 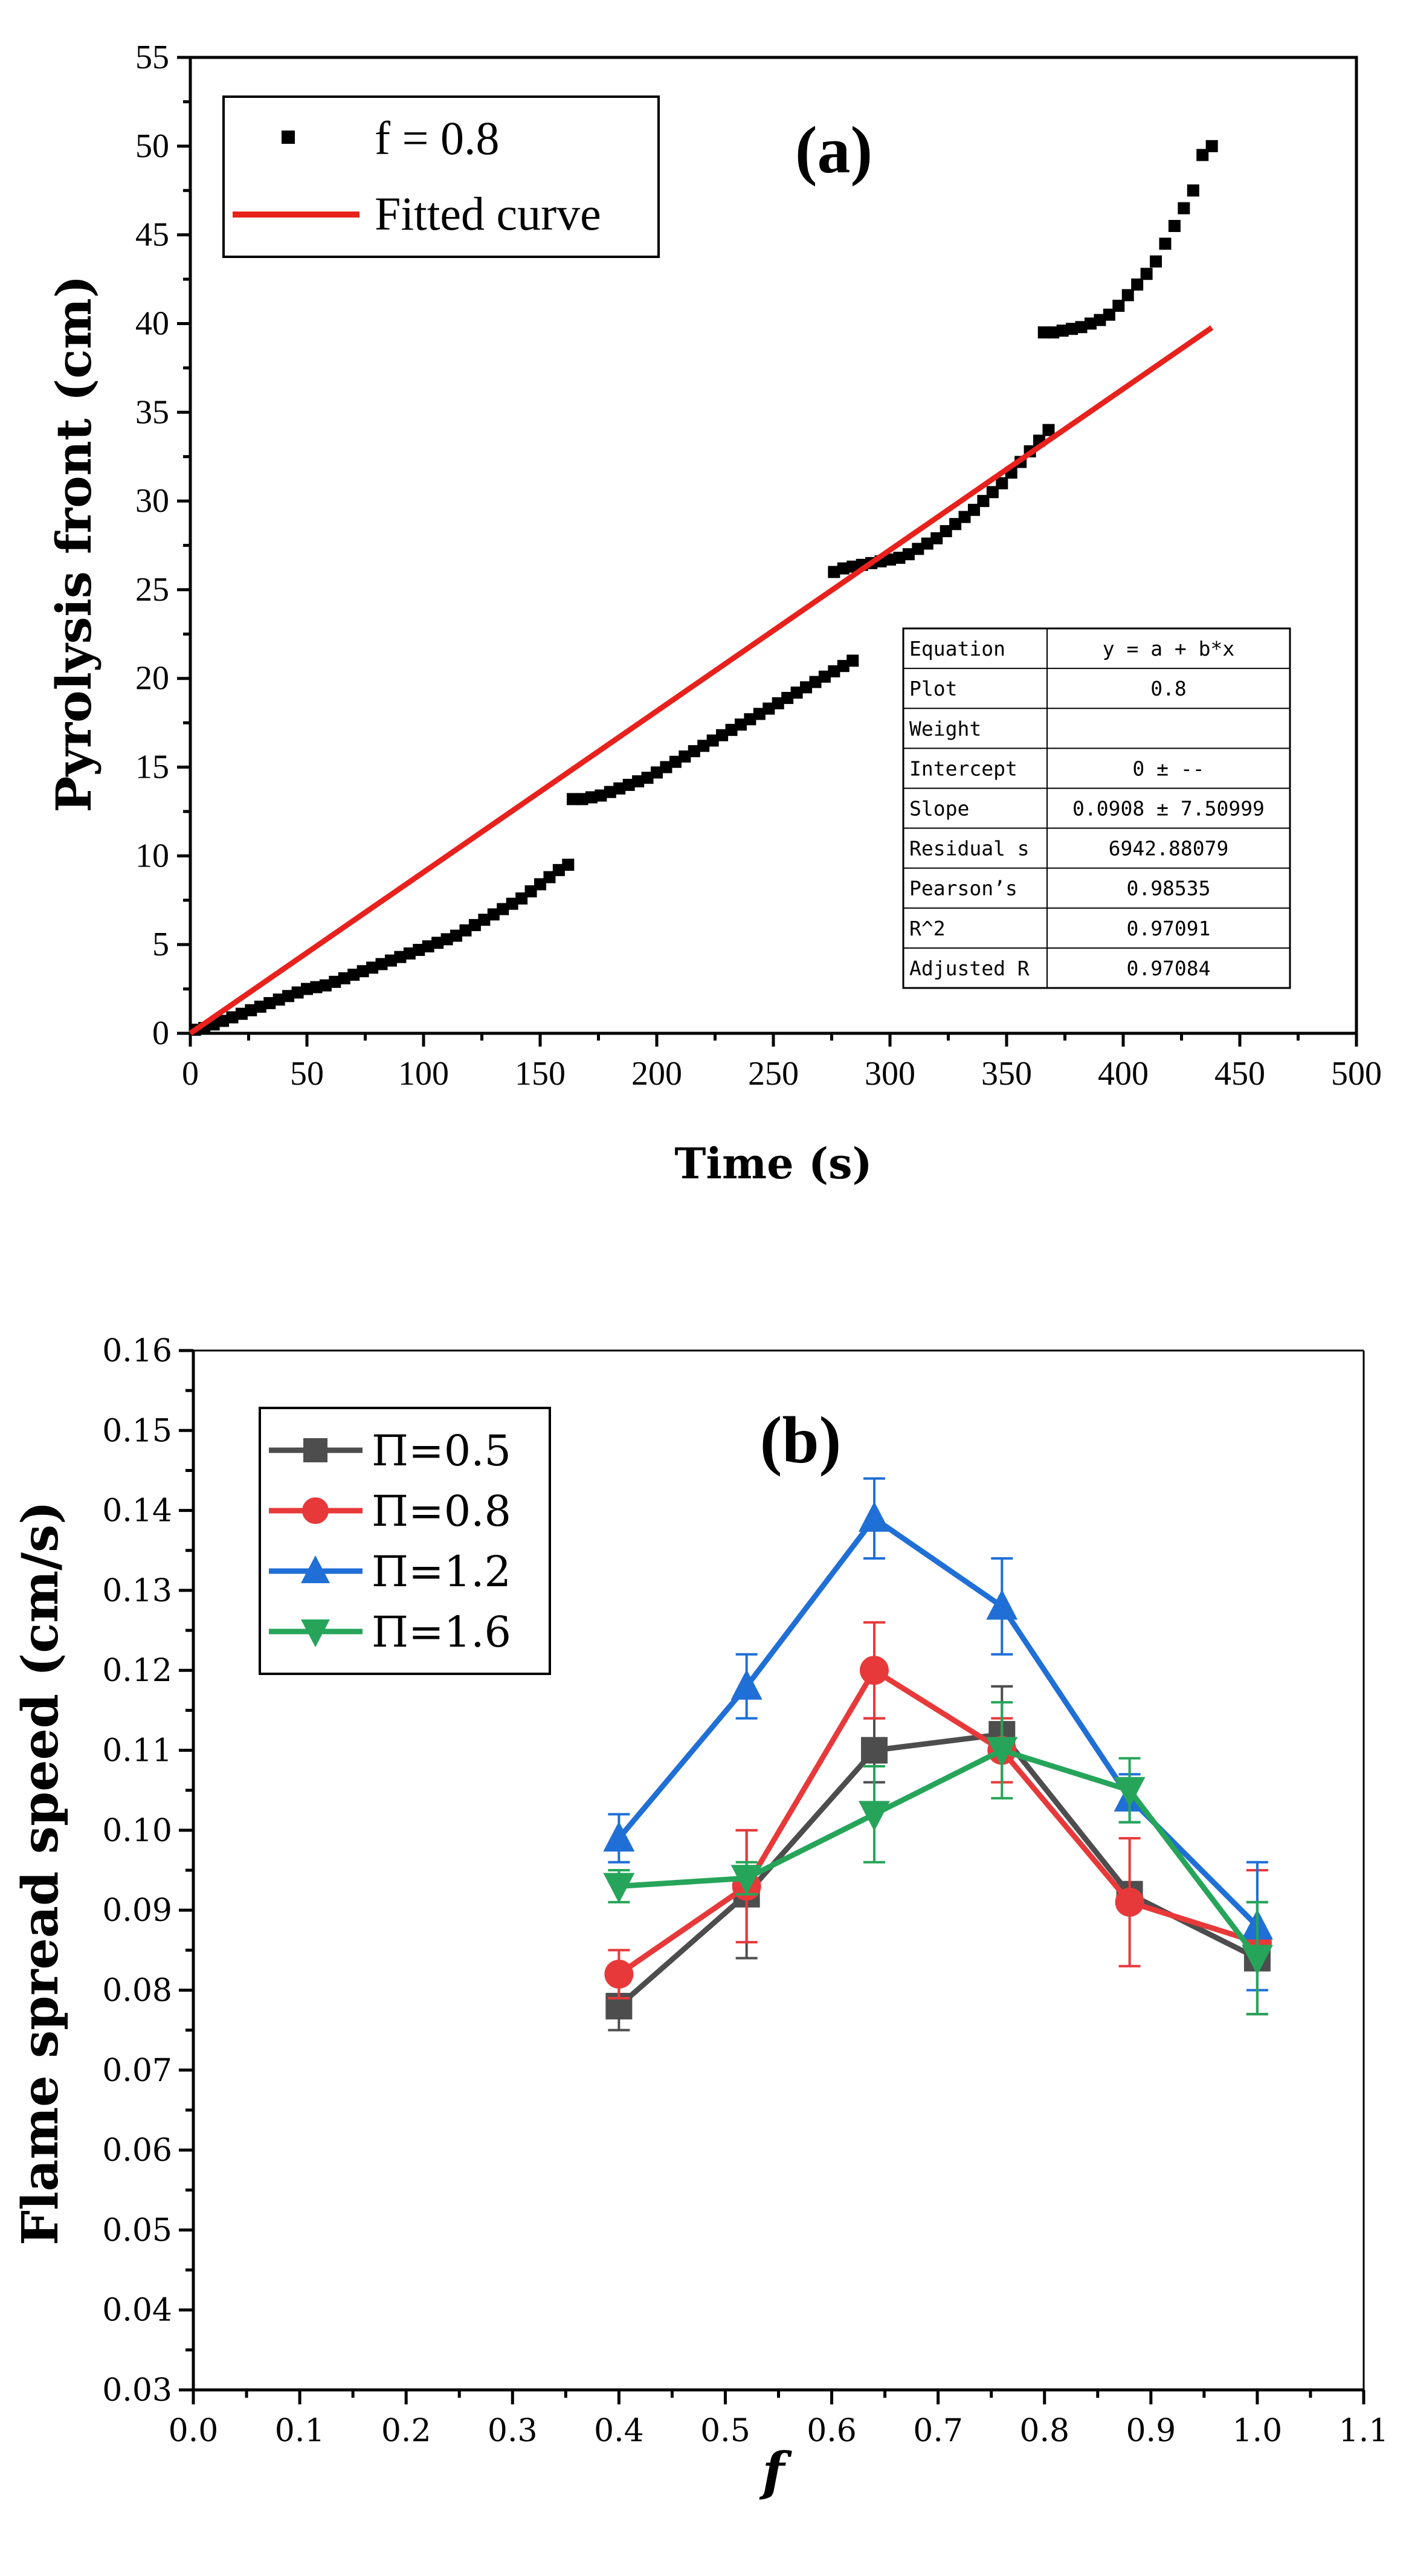 I want to click on a-fit-table-label: Intercept, so click(x=963, y=769).